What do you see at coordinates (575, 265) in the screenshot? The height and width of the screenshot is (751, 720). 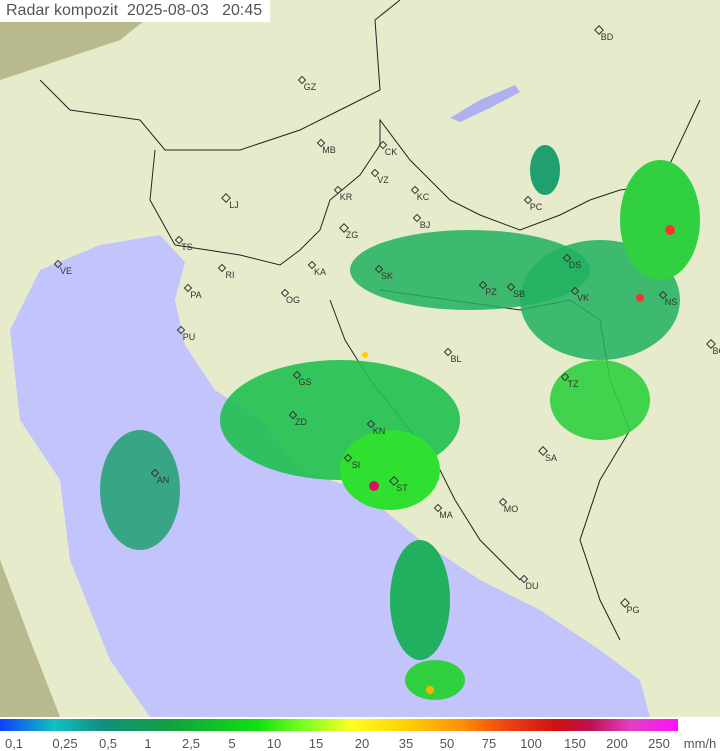 I see `city-label: DS` at bounding box center [575, 265].